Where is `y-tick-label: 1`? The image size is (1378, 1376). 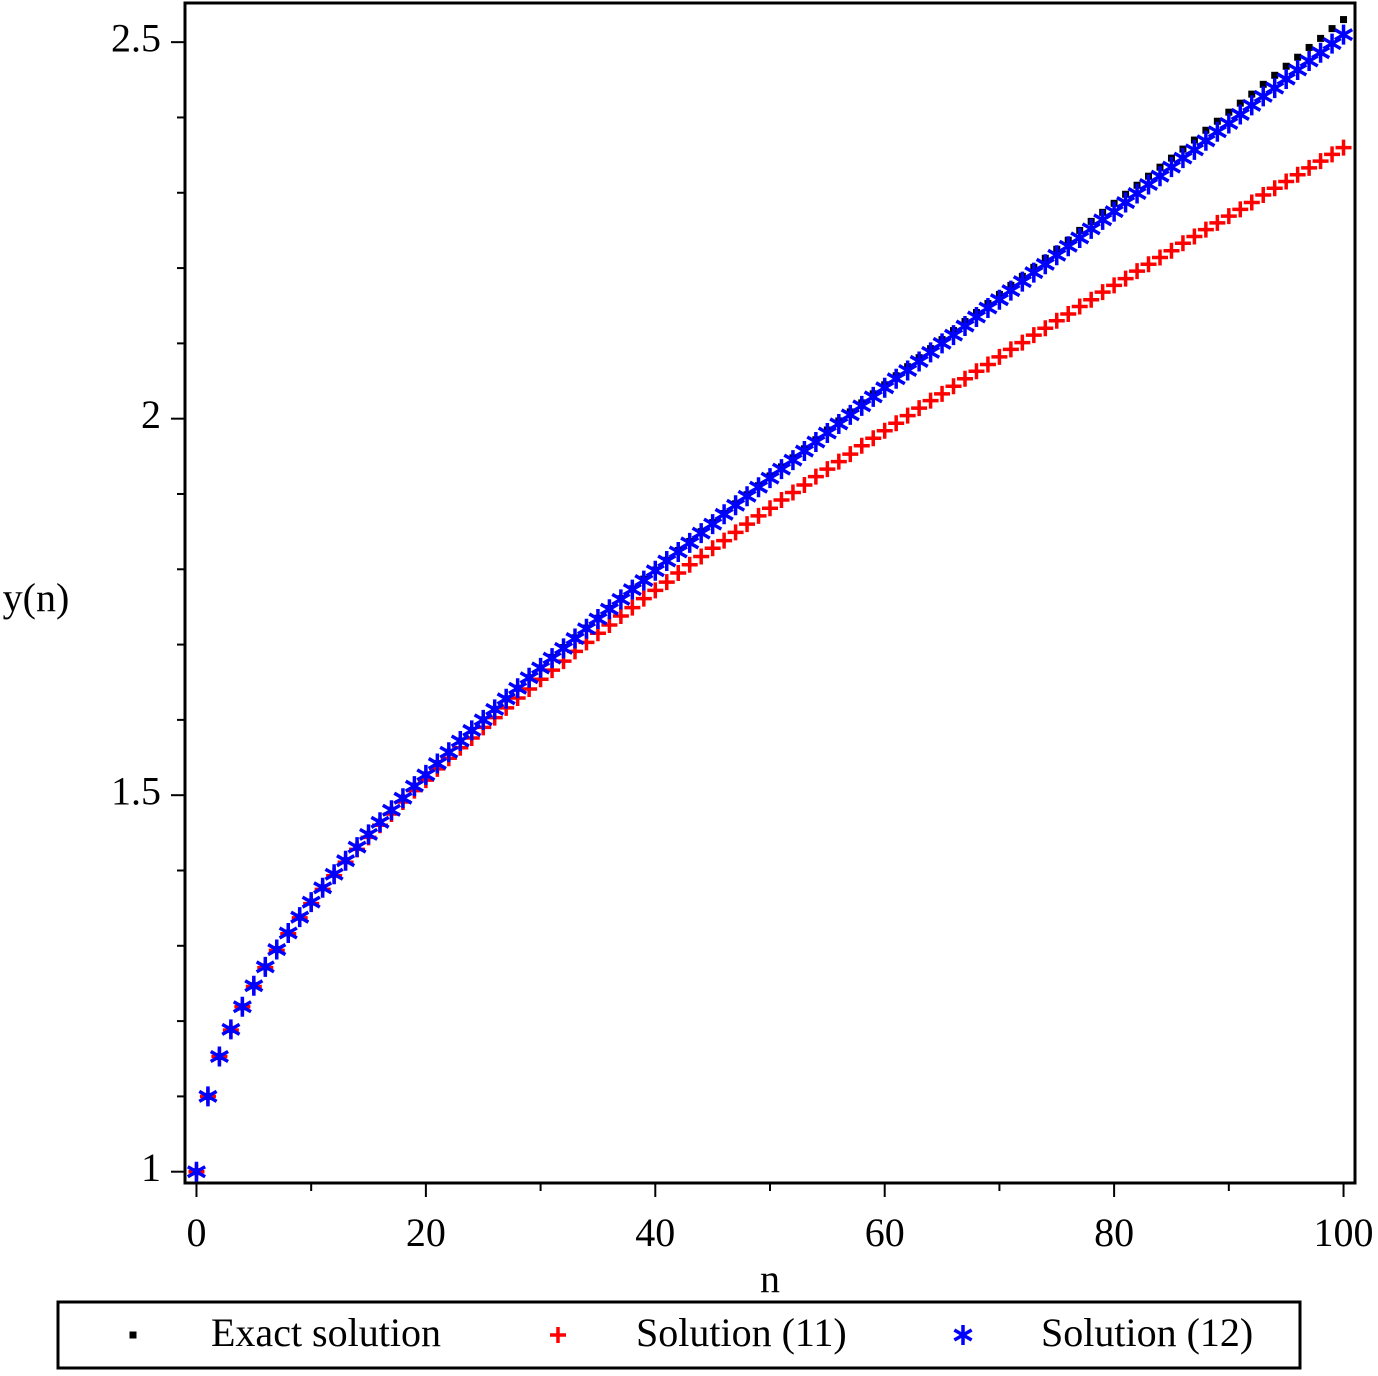 y-tick-label: 1 is located at coordinates (151, 1167).